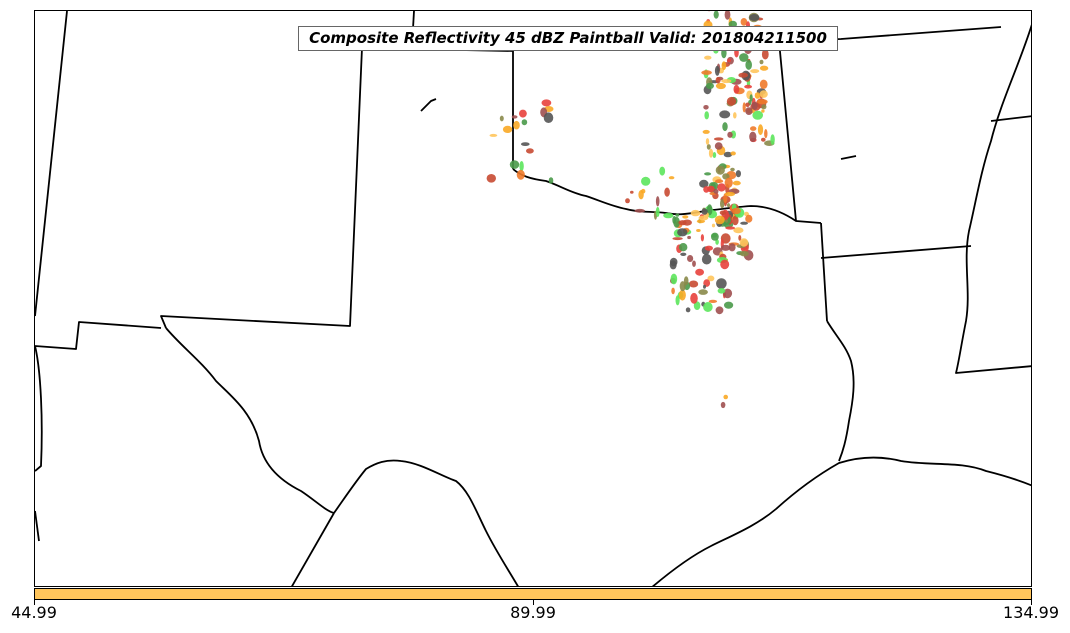 Image resolution: width=1070 pixels, height=633 pixels. Describe the element at coordinates (533, 612) in the screenshot. I see `colorbar-tick-label-mid: 89.99` at that location.